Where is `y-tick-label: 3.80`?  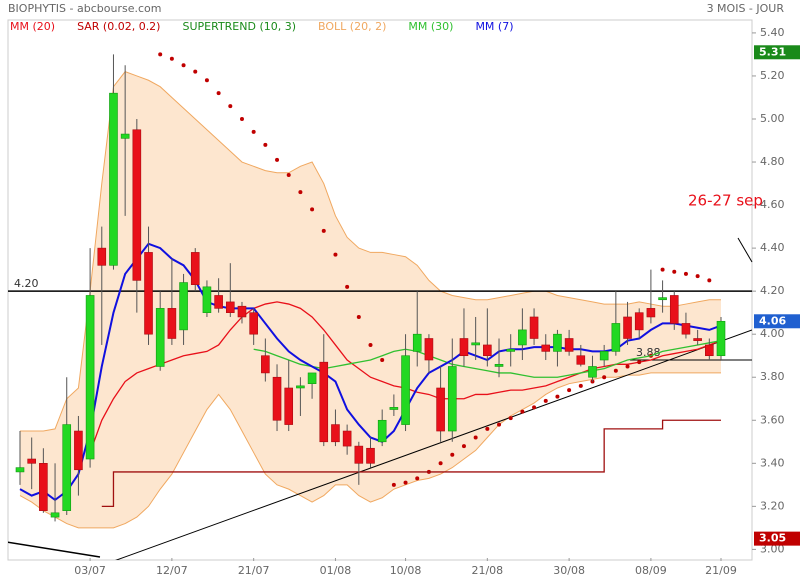 y-tick-label: 3.80 is located at coordinates (772, 376).